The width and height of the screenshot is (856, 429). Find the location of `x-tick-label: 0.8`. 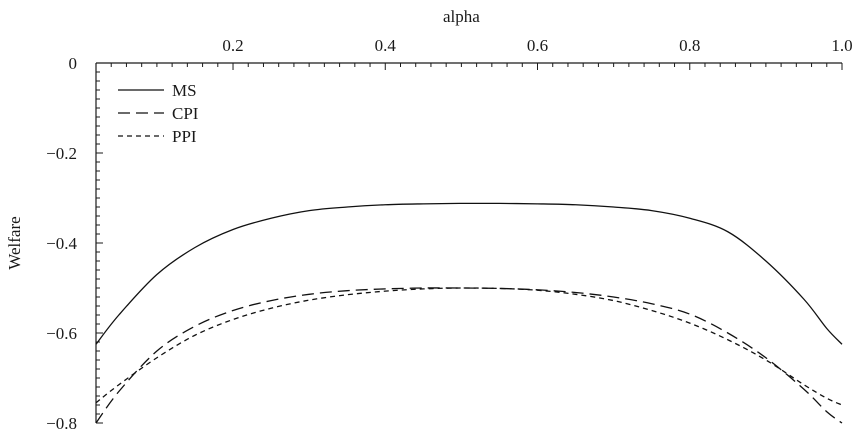

x-tick-label: 0.8 is located at coordinates (689, 45).